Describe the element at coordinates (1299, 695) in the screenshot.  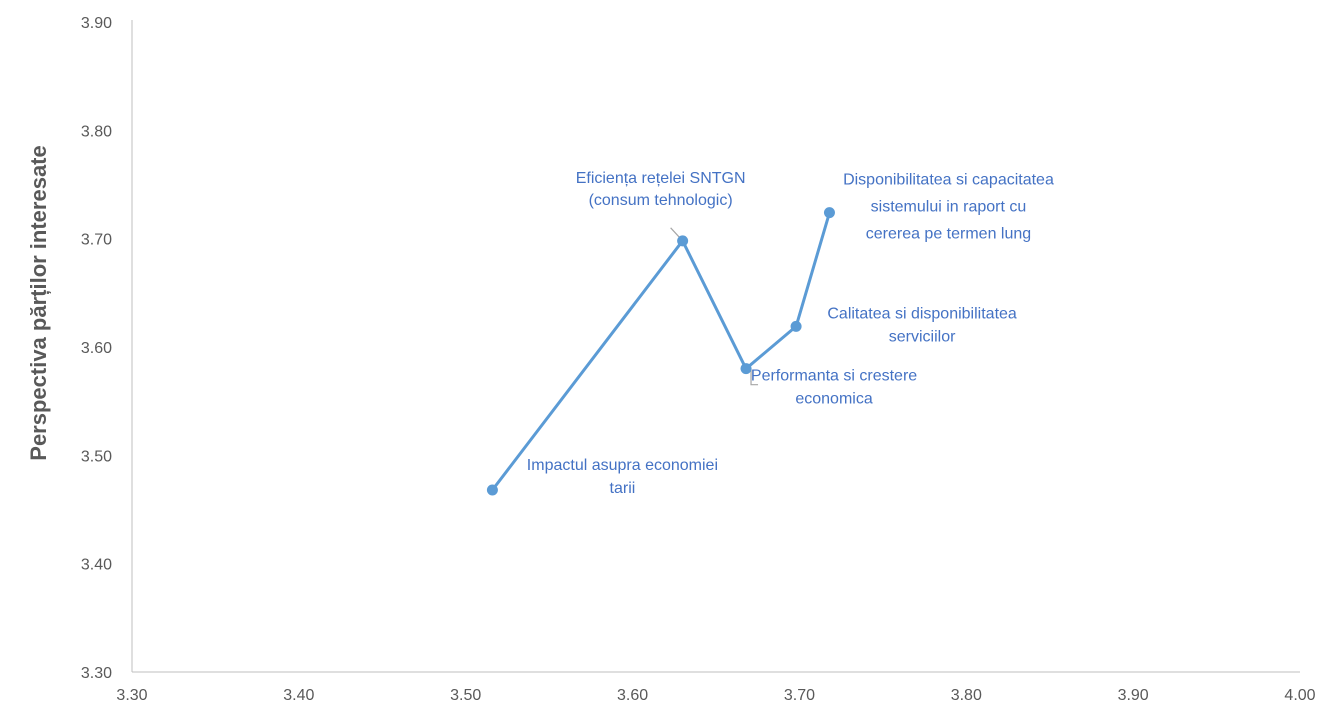
I see `x-tick-label: 4.00` at that location.